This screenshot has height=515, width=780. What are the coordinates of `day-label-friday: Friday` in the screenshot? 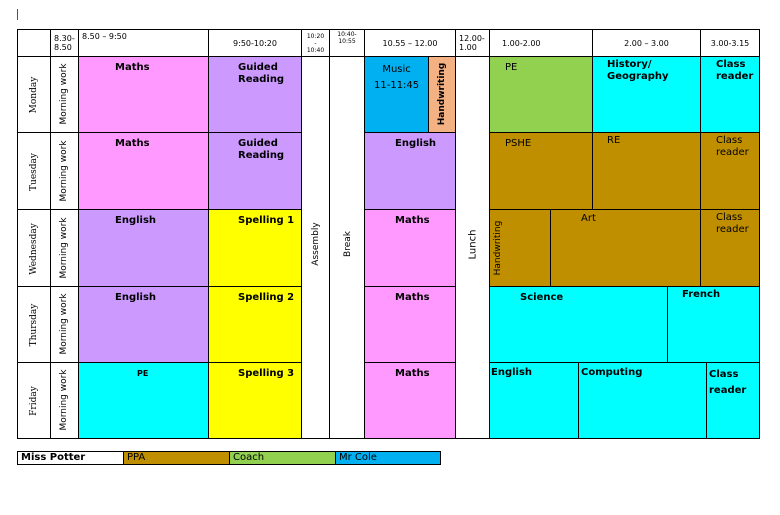 It's located at (34, 401).